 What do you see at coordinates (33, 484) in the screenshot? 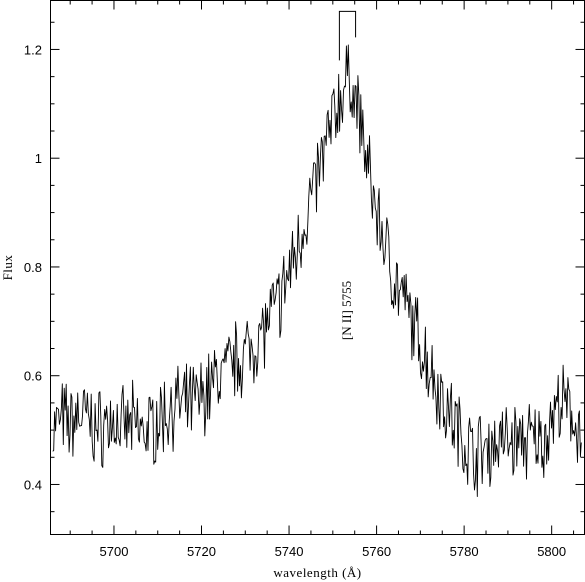
I see `y-tick-label: 0.4` at bounding box center [33, 484].